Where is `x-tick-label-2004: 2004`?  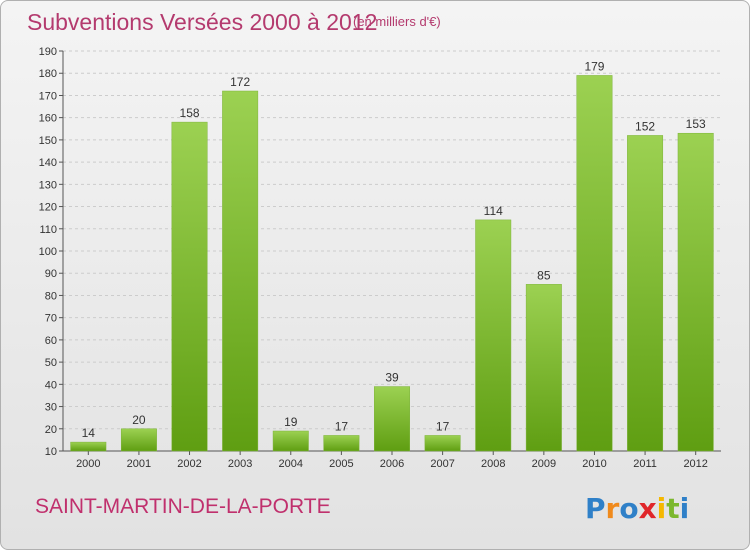
x-tick-label-2004: 2004 is located at coordinates (291, 464).